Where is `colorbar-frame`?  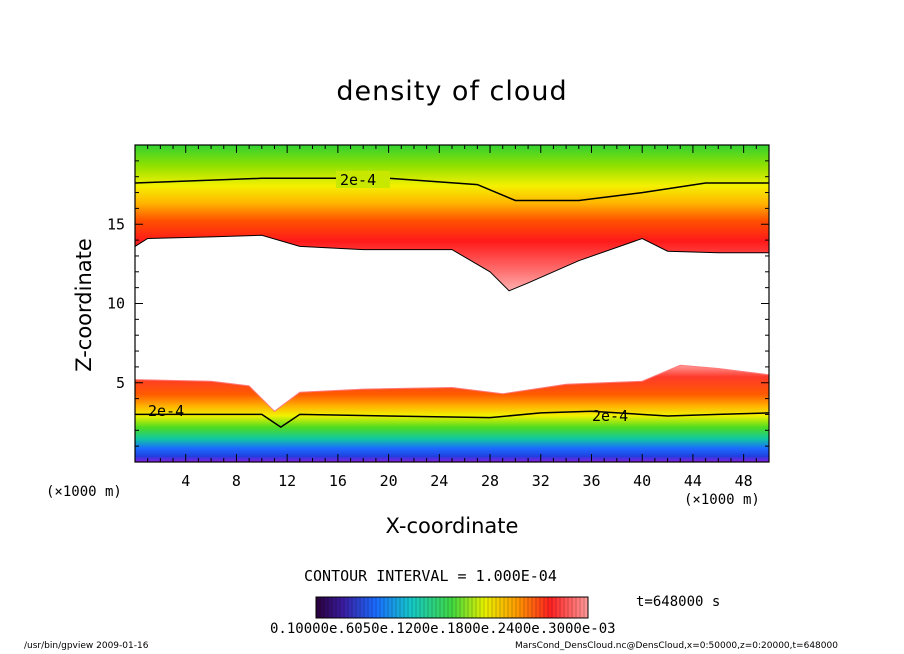 colorbar-frame is located at coordinates (452, 607).